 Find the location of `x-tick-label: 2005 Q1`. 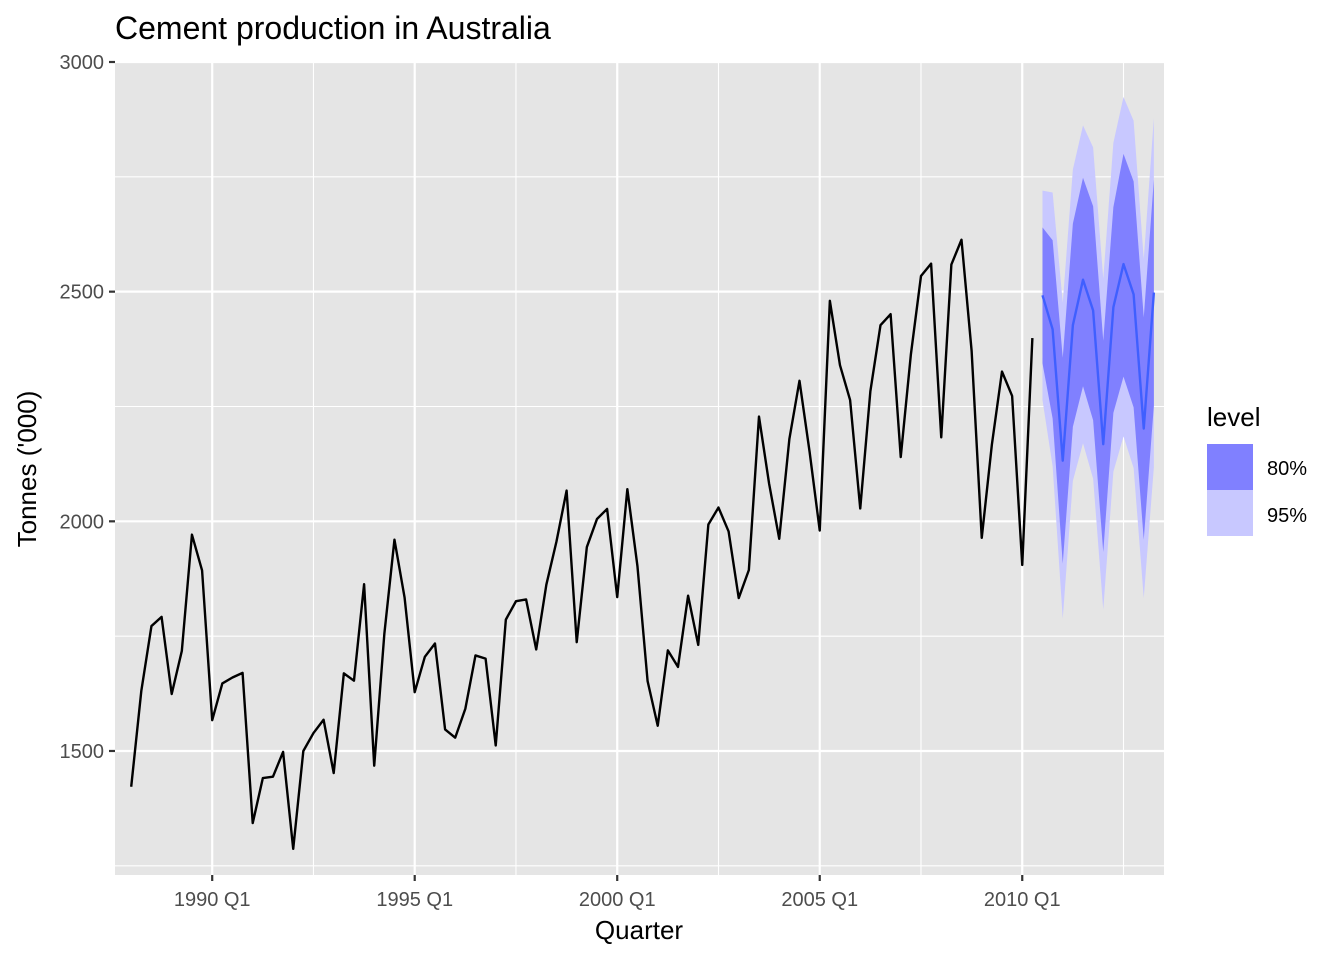

x-tick-label: 2005 Q1 is located at coordinates (819, 900).